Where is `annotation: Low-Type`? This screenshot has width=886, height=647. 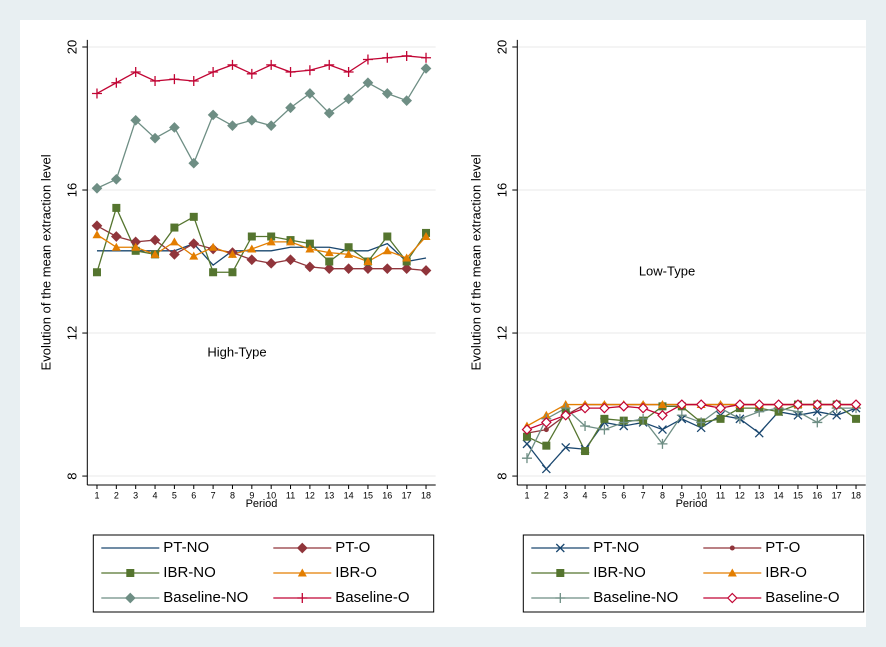 annotation: Low-Type is located at coordinates (667, 270).